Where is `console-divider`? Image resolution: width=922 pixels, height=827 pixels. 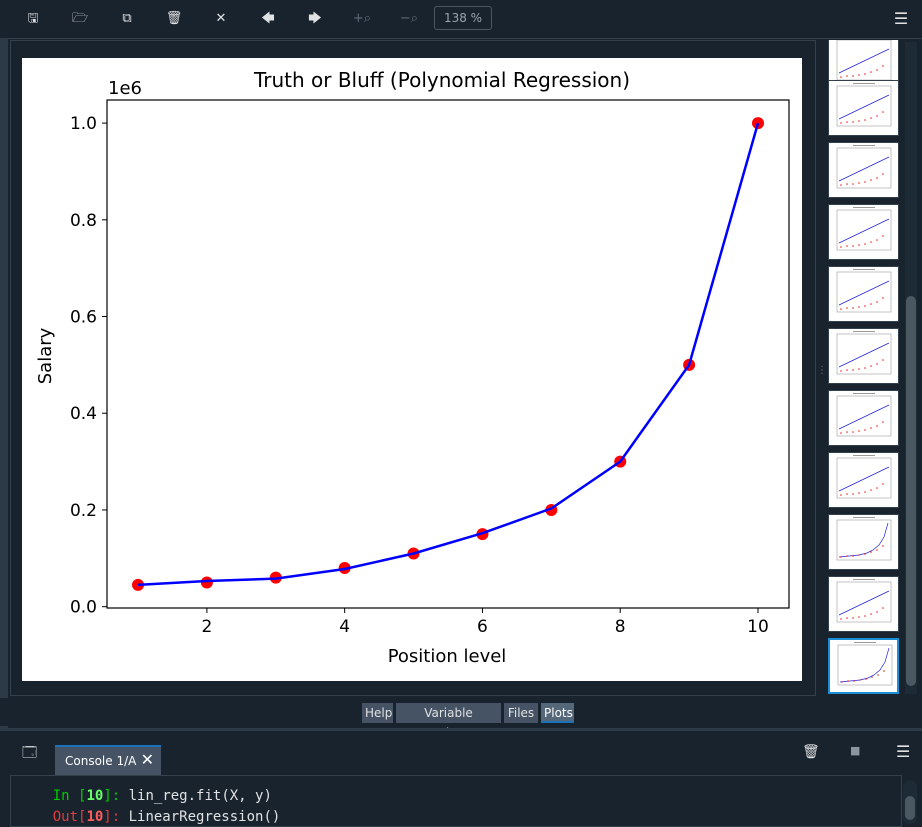
console-divider is located at coordinates (461, 729).